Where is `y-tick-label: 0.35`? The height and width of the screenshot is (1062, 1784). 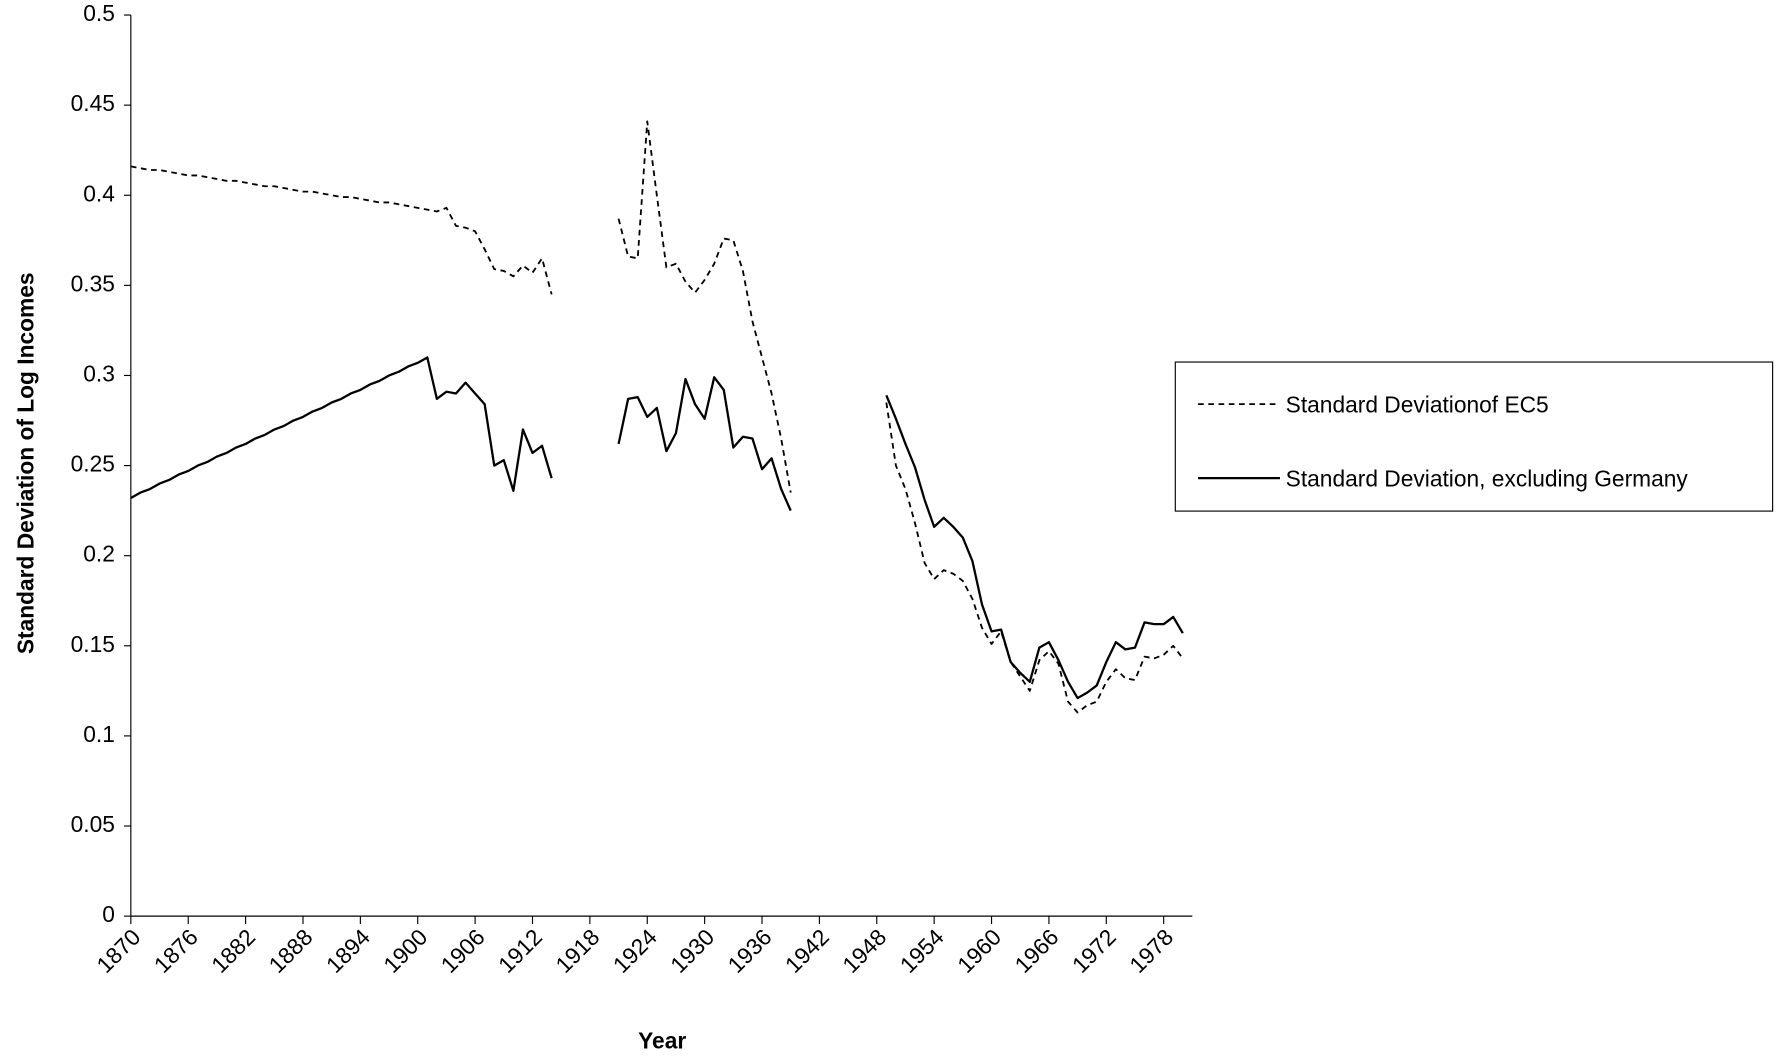 y-tick-label: 0.35 is located at coordinates (93, 283).